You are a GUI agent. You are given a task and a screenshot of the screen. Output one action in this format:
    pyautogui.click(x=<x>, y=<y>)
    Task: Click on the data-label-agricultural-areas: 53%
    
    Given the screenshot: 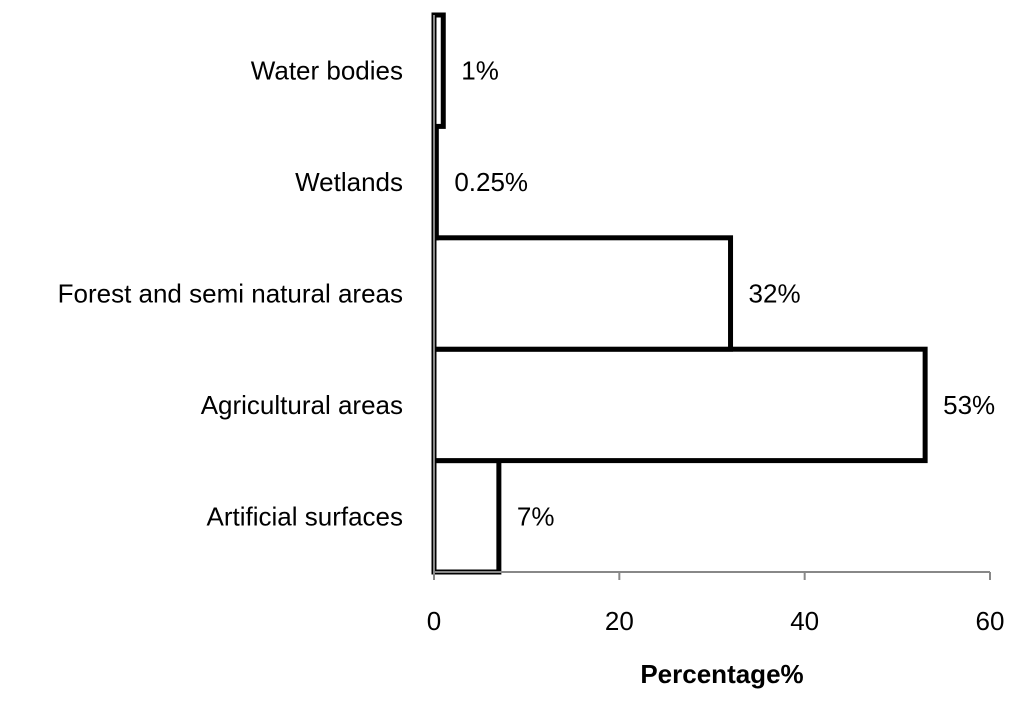 What is the action you would take?
    pyautogui.click(x=969, y=405)
    